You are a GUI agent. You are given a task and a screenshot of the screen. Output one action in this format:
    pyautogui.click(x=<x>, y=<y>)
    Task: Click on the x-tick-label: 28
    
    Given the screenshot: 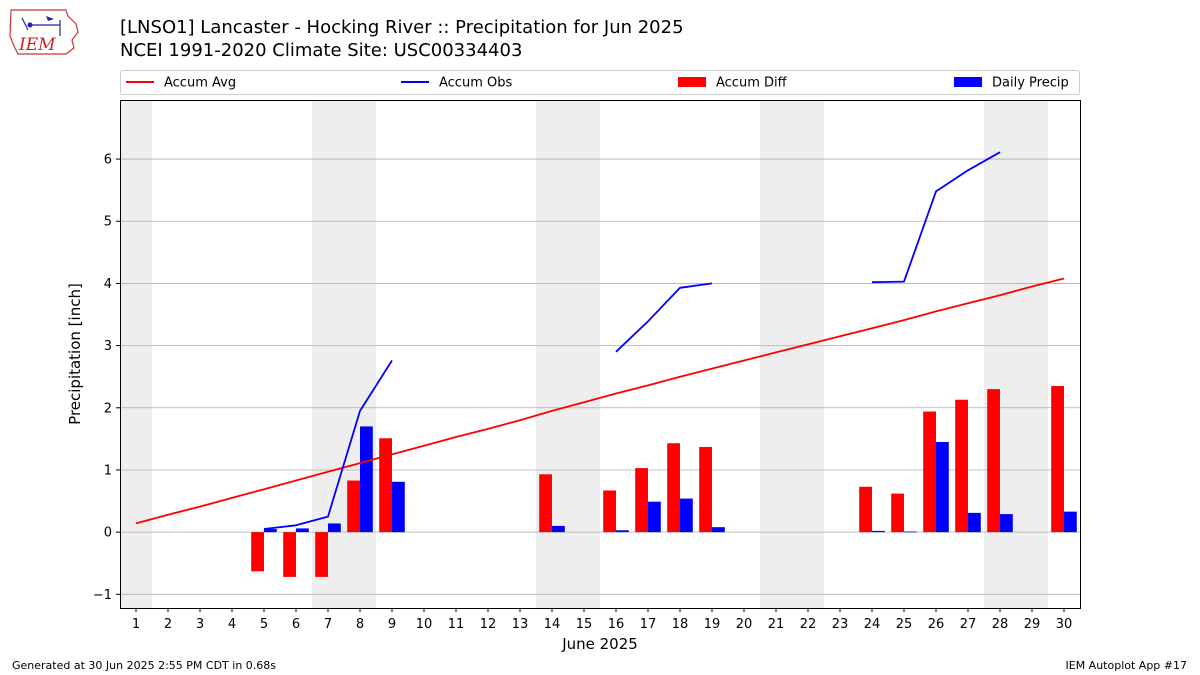 What is the action you would take?
    pyautogui.click(x=1000, y=624)
    